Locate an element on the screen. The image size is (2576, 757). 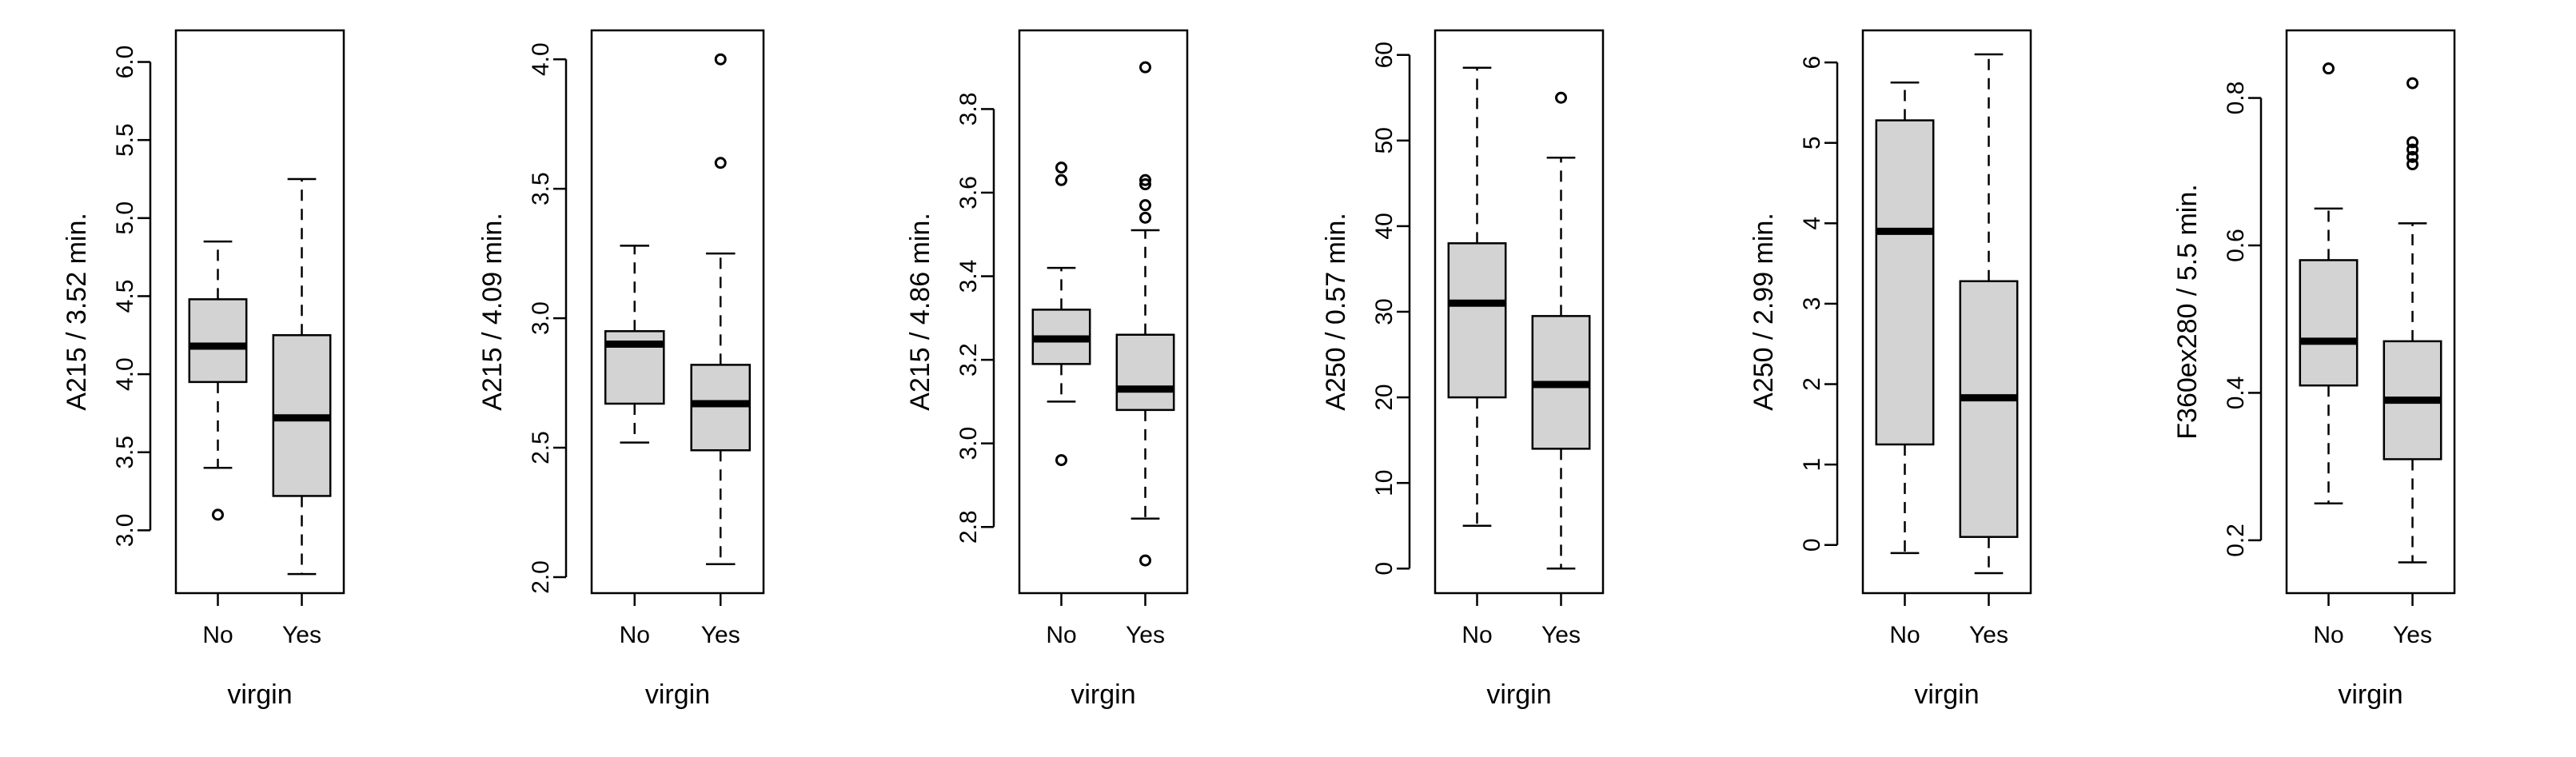
y-axis-label: A250 / 0.57 min. is located at coordinates (1336, 312).